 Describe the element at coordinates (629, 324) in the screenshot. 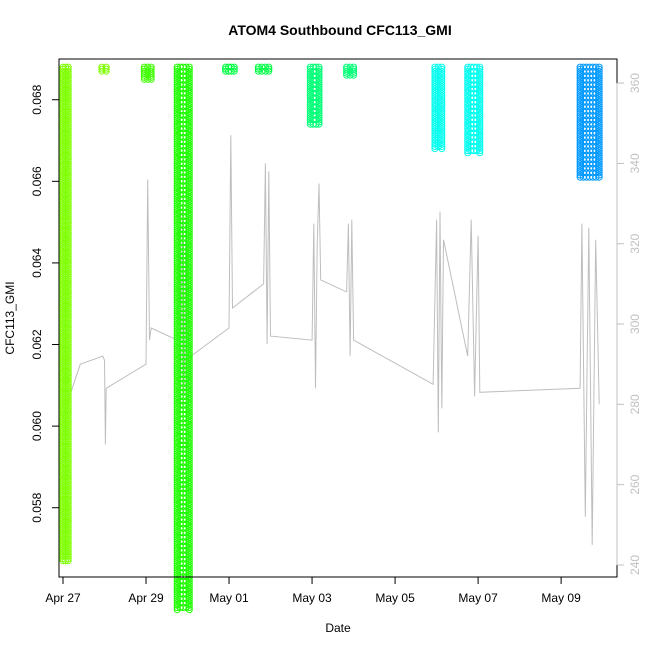

I see `y2-axis: 240 260 280 300 320 340 360` at that location.